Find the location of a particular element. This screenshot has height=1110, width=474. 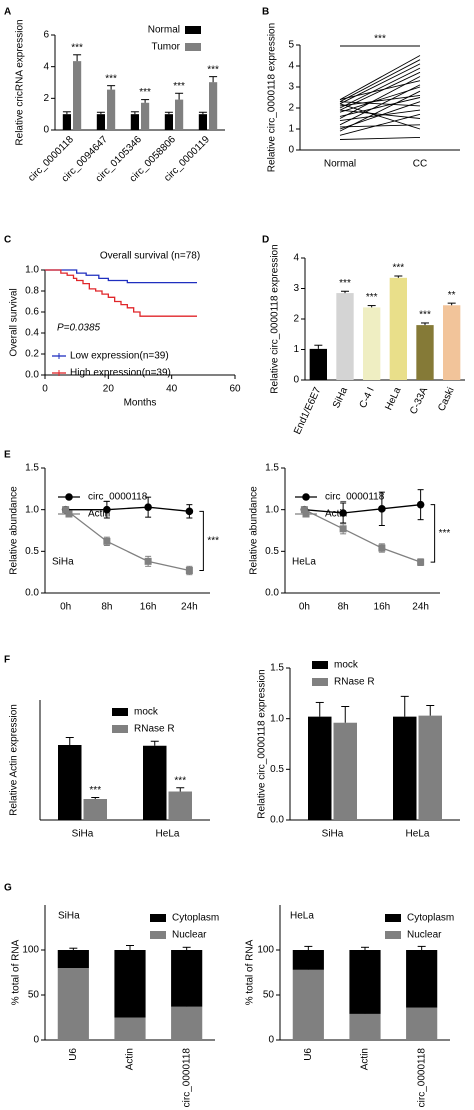

y-tick-label: 0.5 is located at coordinates (32, 551).